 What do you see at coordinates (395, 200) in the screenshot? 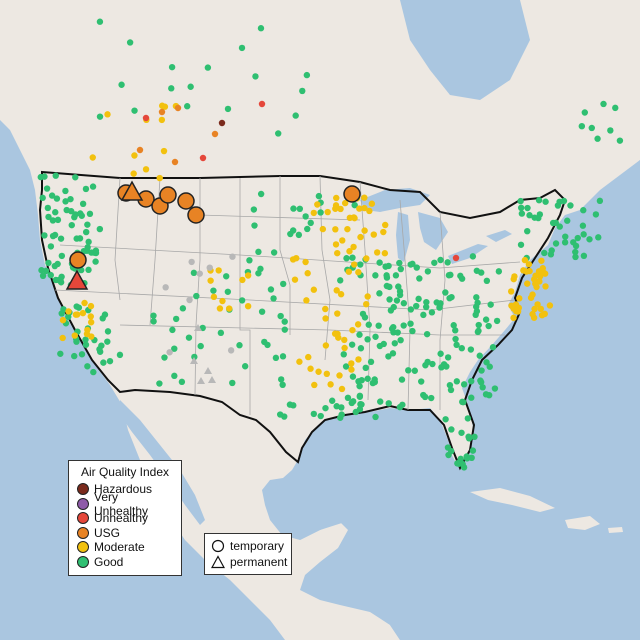
I see `lake-superior` at bounding box center [395, 200].